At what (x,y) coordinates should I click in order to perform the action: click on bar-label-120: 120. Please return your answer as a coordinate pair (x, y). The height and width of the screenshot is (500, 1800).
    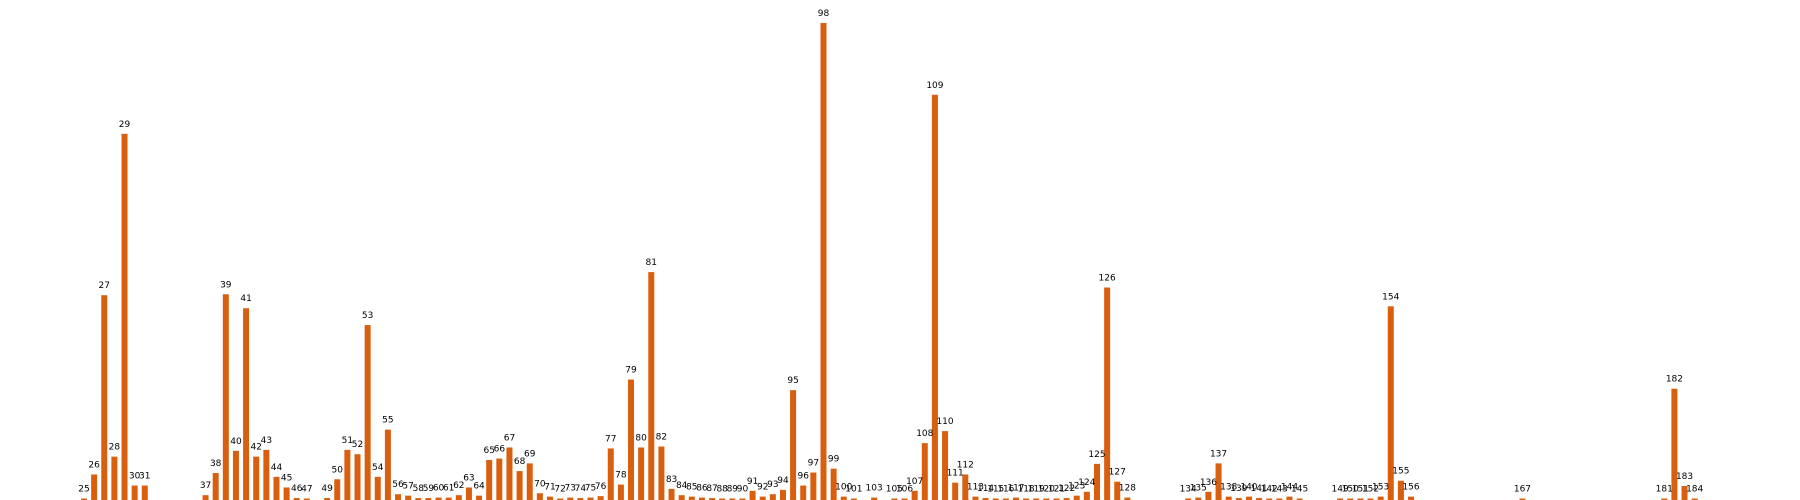
    Looking at the image, I should click on (1046, 490).